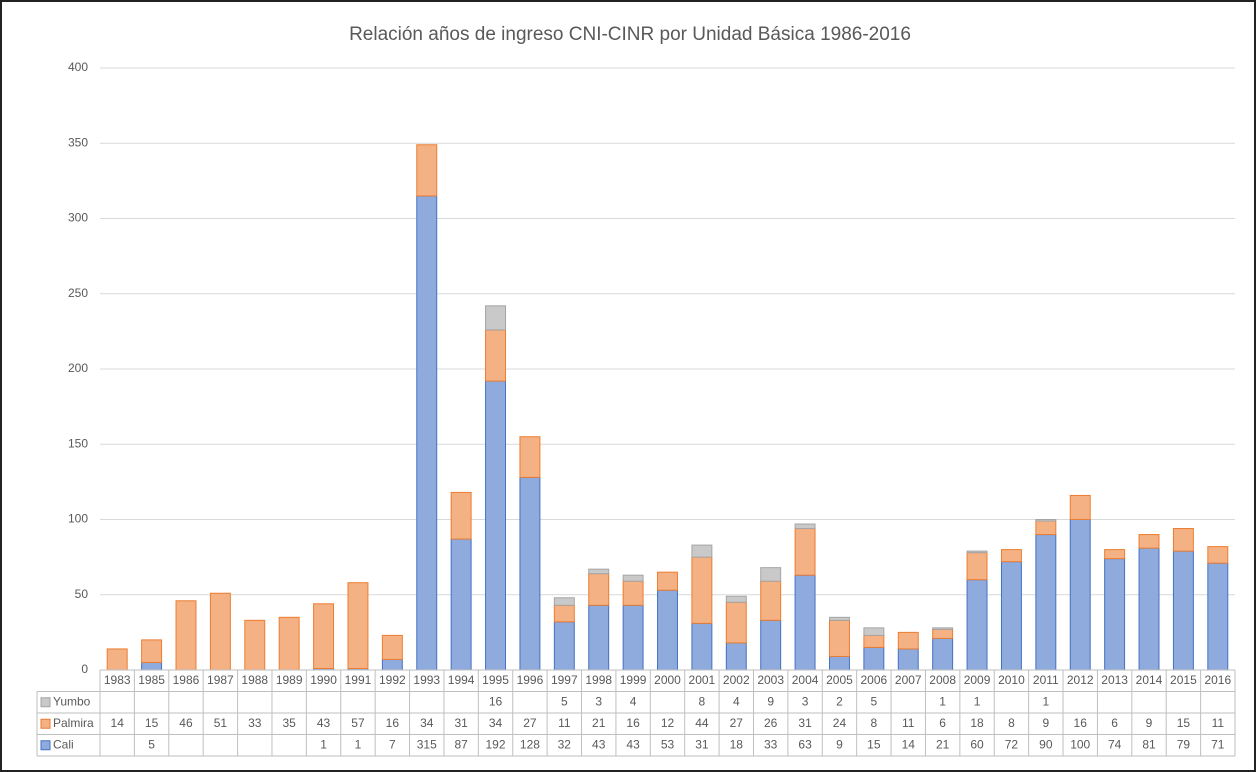 This screenshot has width=1256, height=772. Describe the element at coordinates (771, 744) in the screenshot. I see `table-value: 33` at that location.